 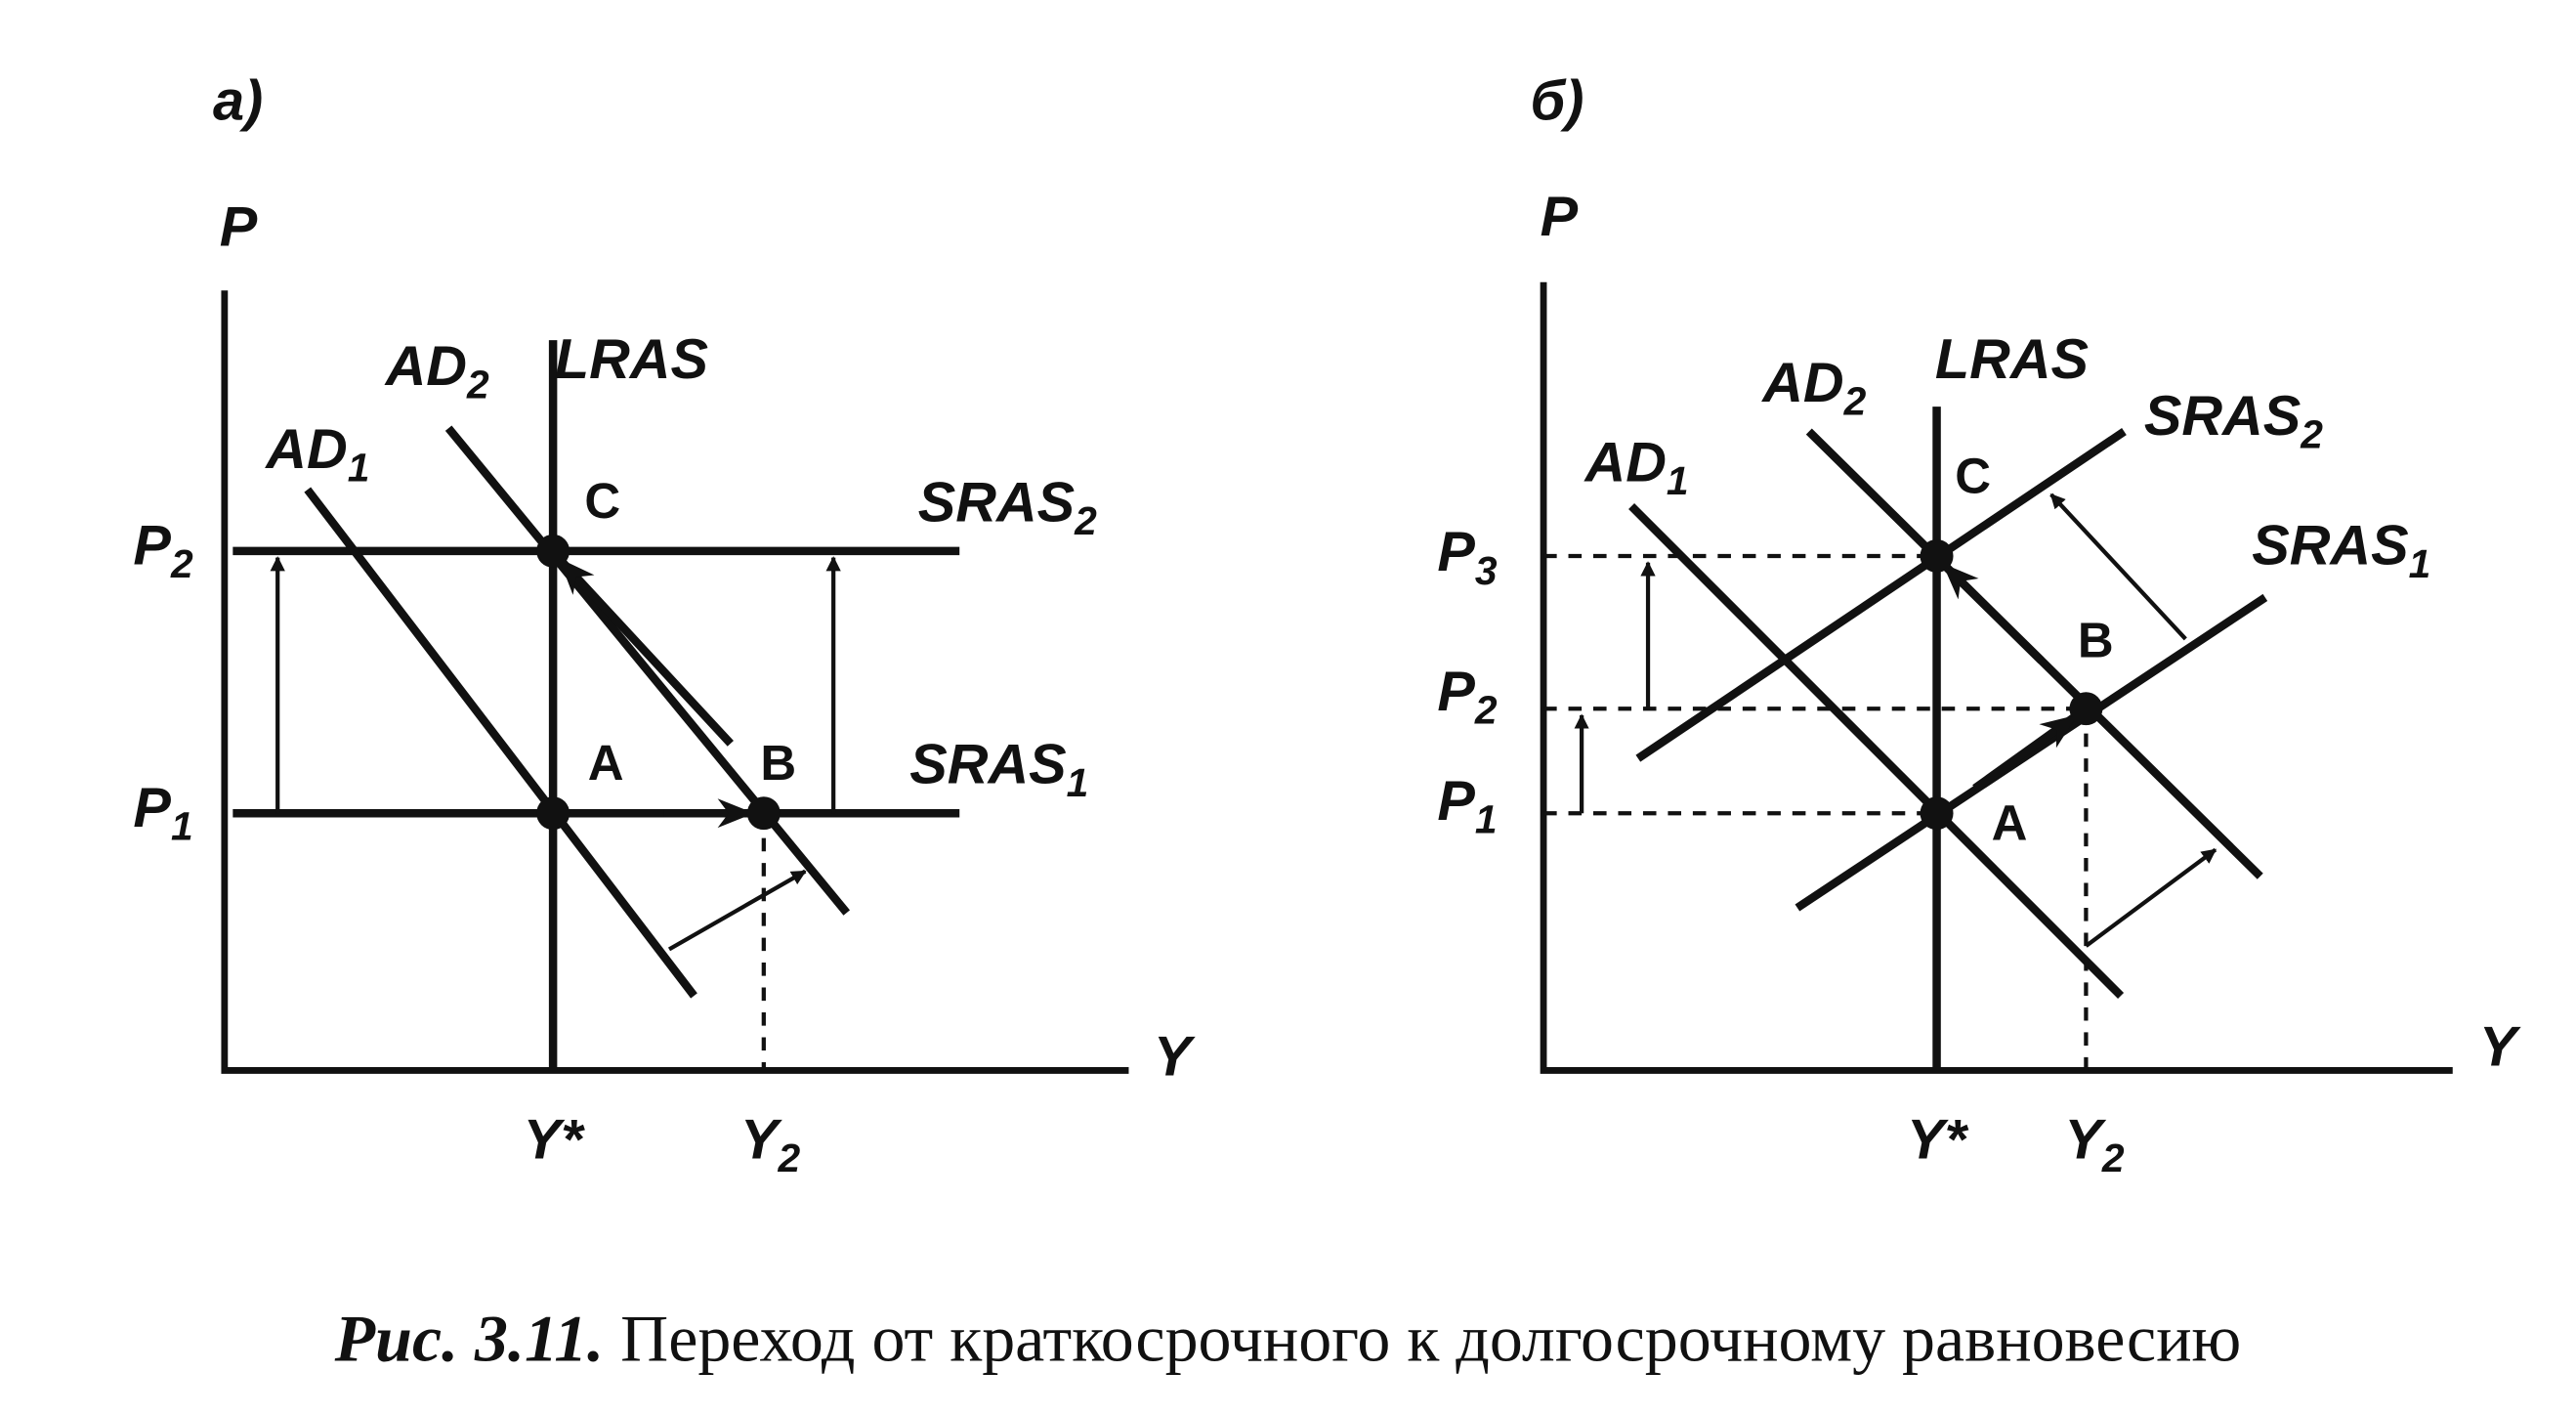 I want to click on sras2, so click(x=1881, y=595).